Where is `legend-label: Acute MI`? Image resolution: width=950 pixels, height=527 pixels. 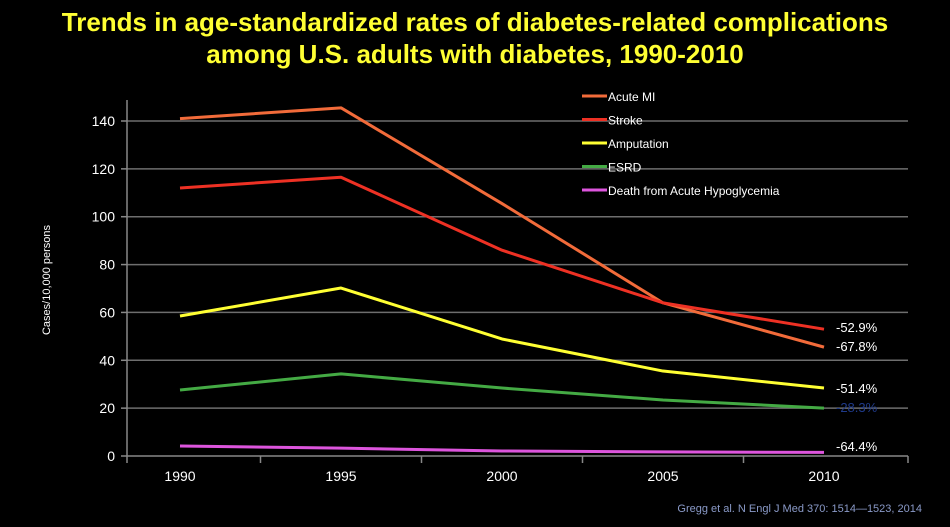 legend-label: Acute MI is located at coordinates (631, 97).